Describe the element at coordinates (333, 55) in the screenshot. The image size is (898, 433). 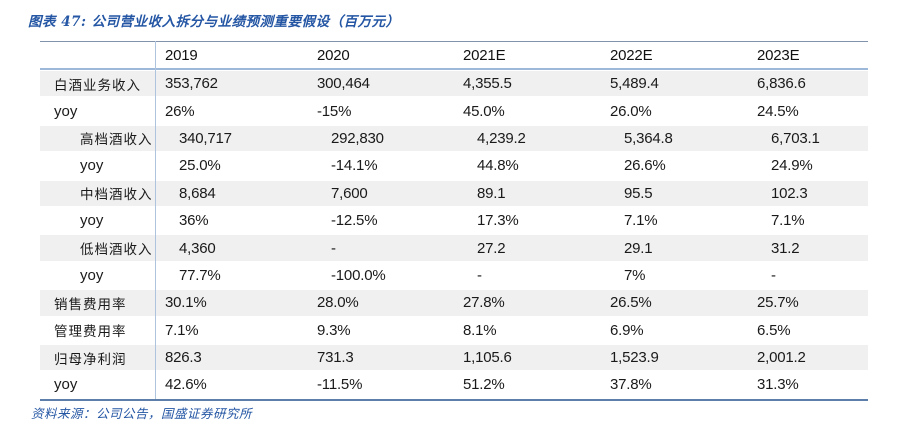
I see `column-header: 2020` at that location.